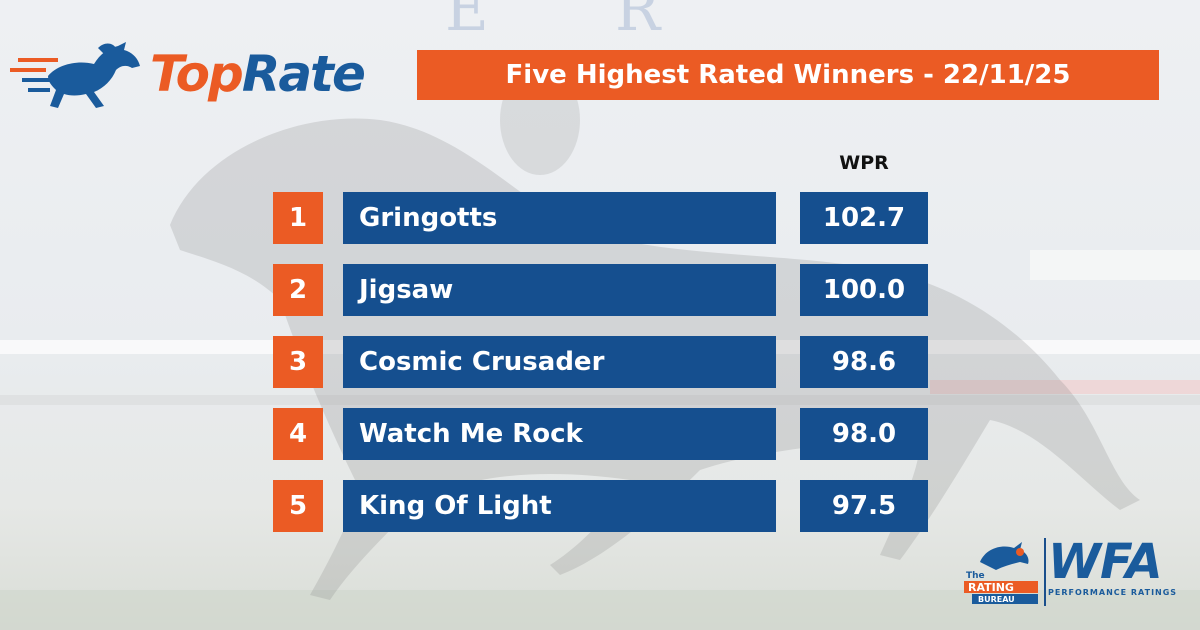 This screenshot has width=1200, height=630. Describe the element at coordinates (996, 599) in the screenshot. I see `rating-bureau-bureau: BUREAU` at that location.